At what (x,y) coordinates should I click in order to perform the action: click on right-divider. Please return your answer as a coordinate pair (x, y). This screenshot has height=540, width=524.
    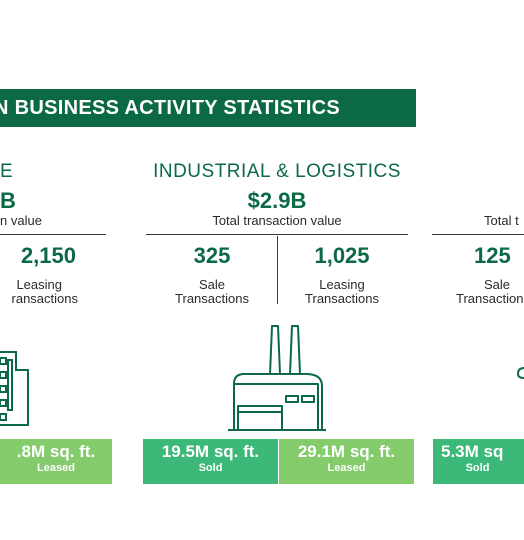
    Looking at the image, I should click on (478, 234).